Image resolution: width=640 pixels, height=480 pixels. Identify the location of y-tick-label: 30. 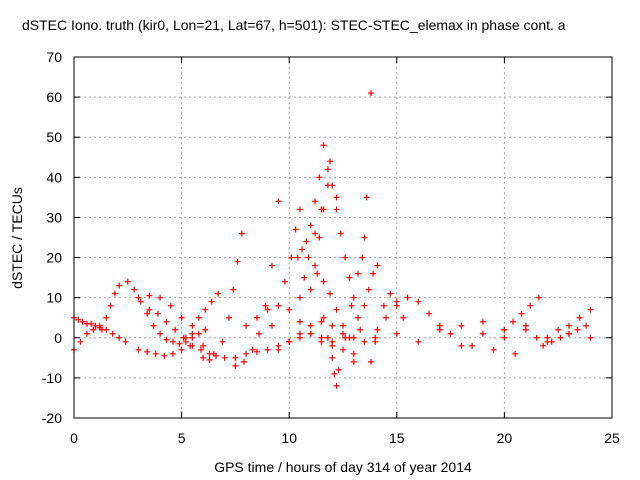
(54, 217).